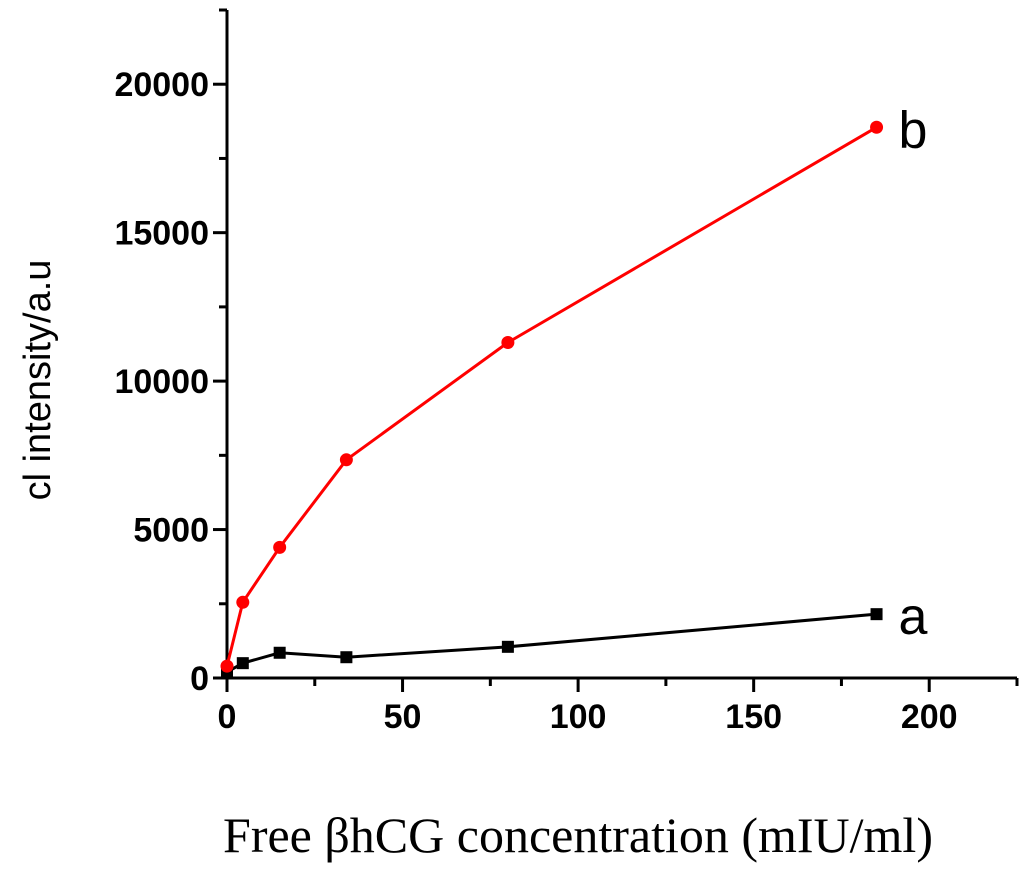  What do you see at coordinates (161, 234) in the screenshot?
I see `y-tick-label: 15000` at bounding box center [161, 234].